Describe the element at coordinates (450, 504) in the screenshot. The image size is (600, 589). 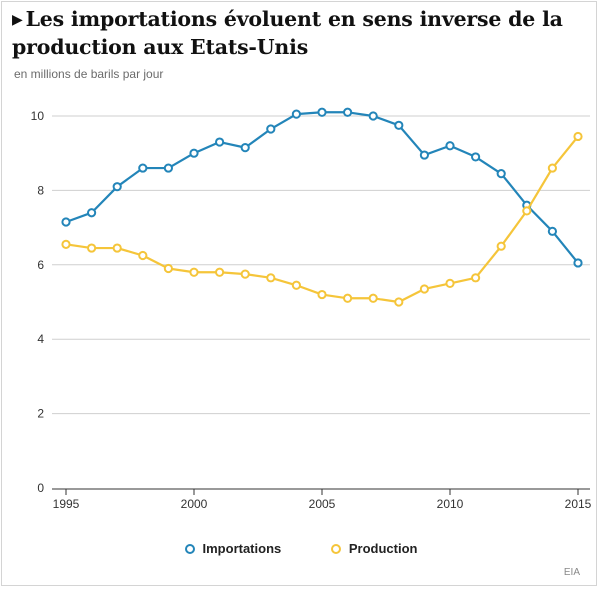
I see `x-tick-label: 2010` at that location.